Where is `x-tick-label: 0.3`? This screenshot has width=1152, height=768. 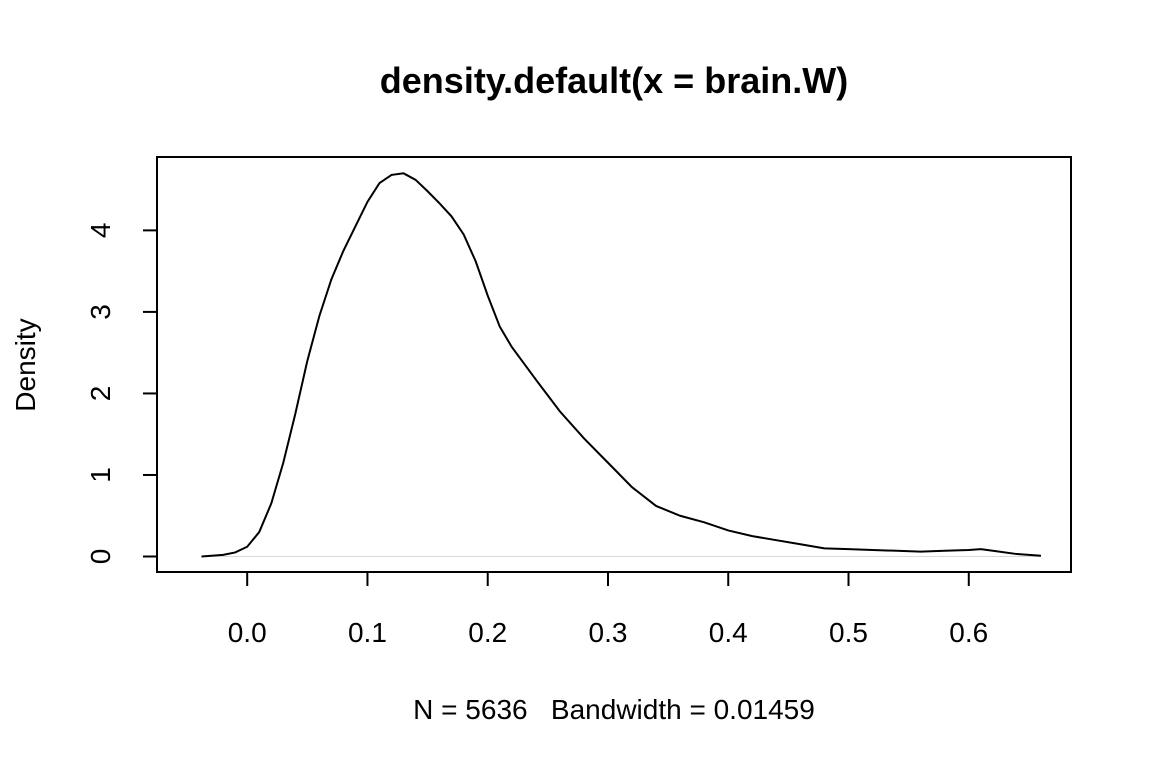 x-tick-label: 0.3 is located at coordinates (608, 632).